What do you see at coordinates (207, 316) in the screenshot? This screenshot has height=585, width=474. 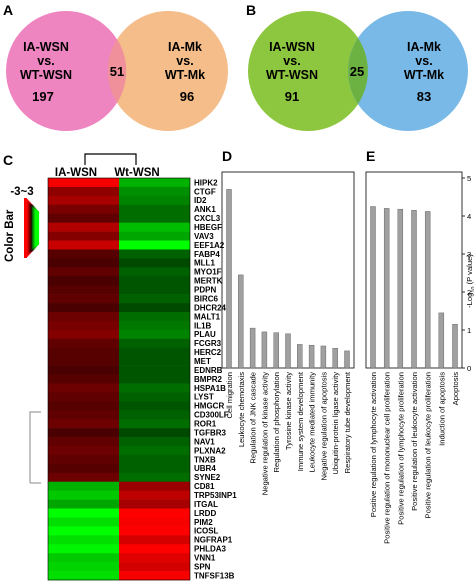 I see `gene-label: MALT1` at bounding box center [207, 316].